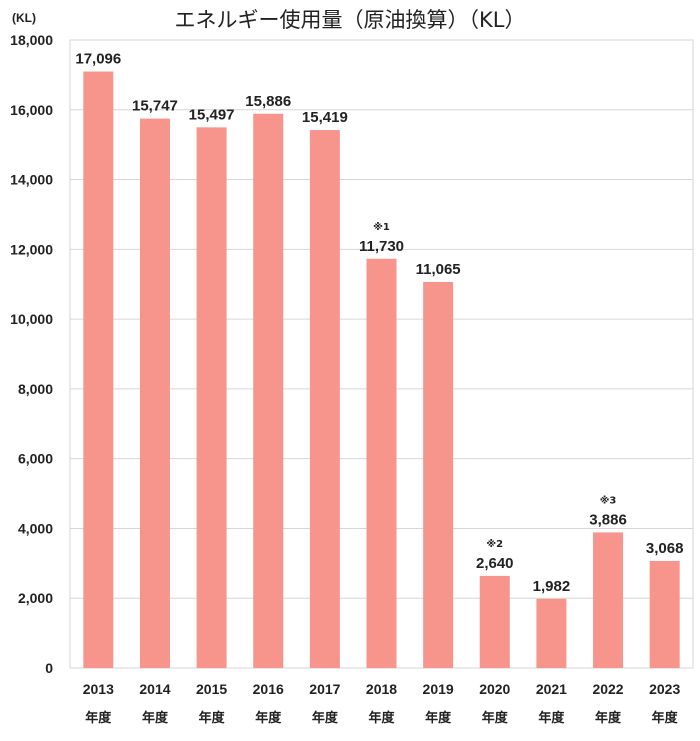  Describe the element at coordinates (381, 246) in the screenshot. I see `data-label: 11,730` at that location.